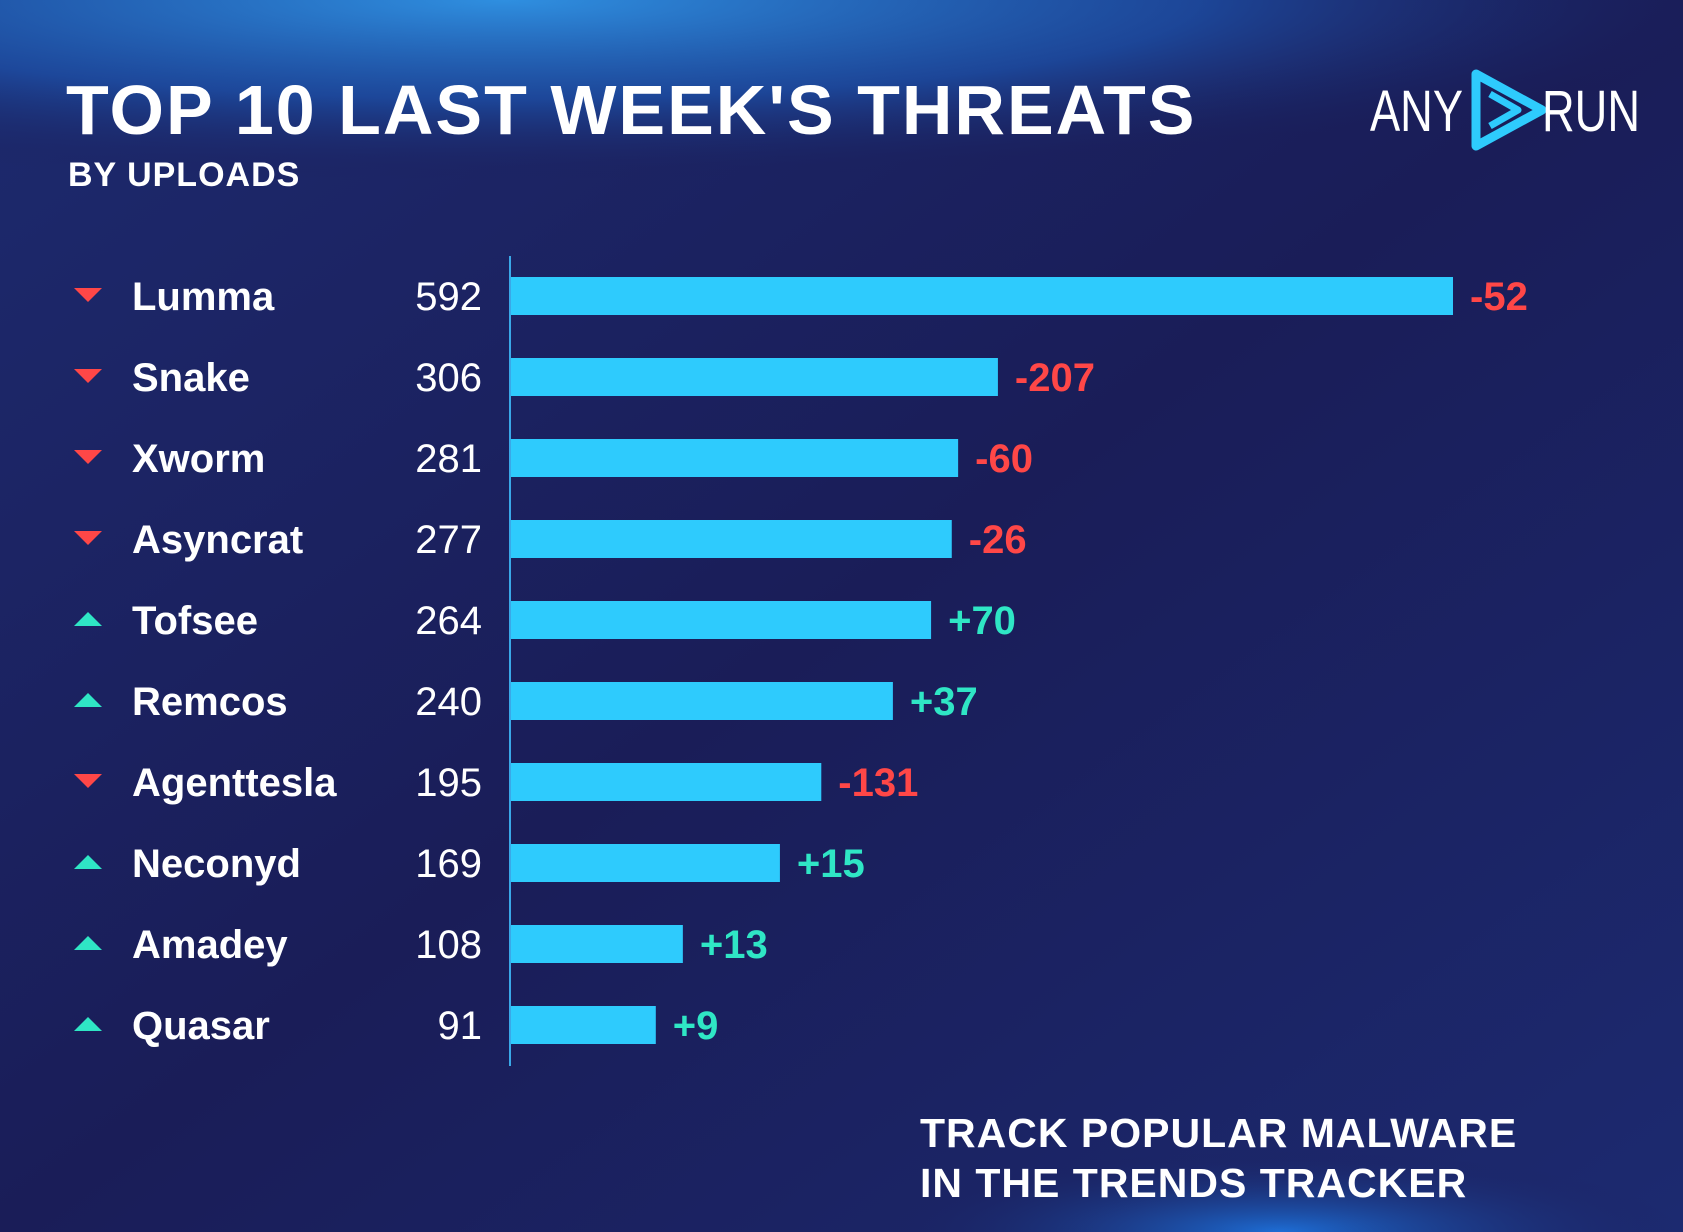 This screenshot has height=1232, width=1683. What do you see at coordinates (448, 621) in the screenshot?
I see `value-label: 264` at bounding box center [448, 621].